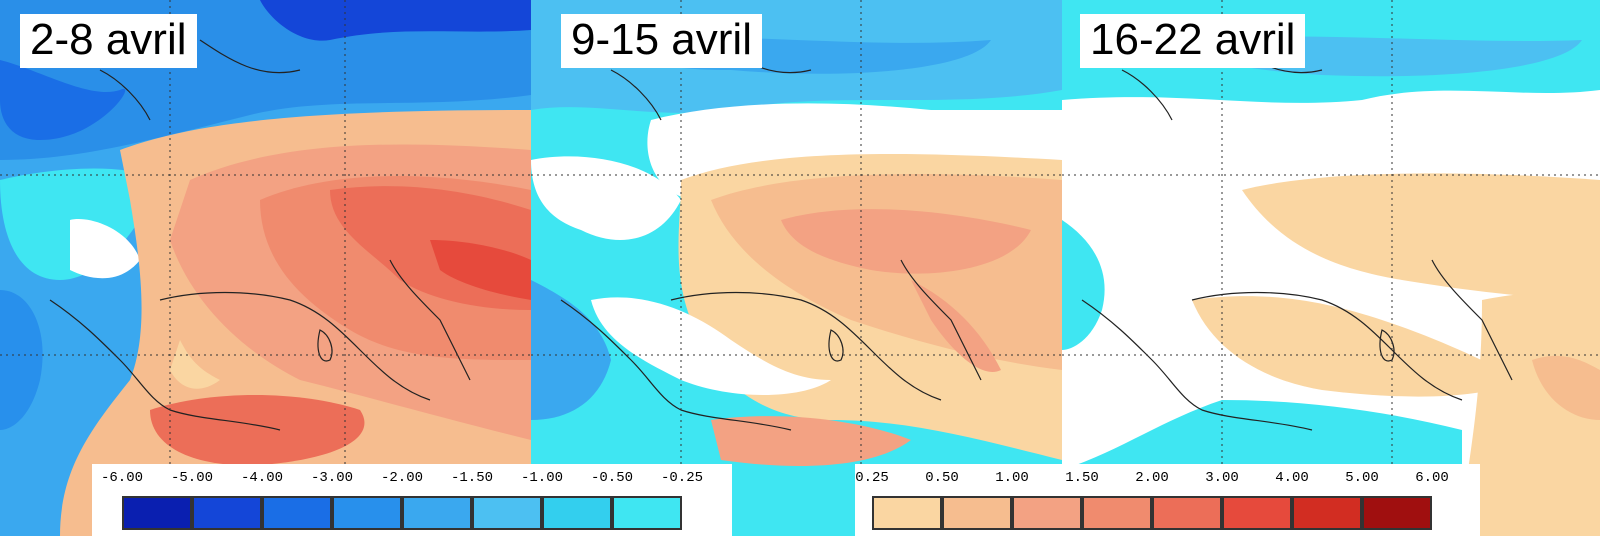  I want to click on panel-title: 2-8 avril, so click(108, 41).